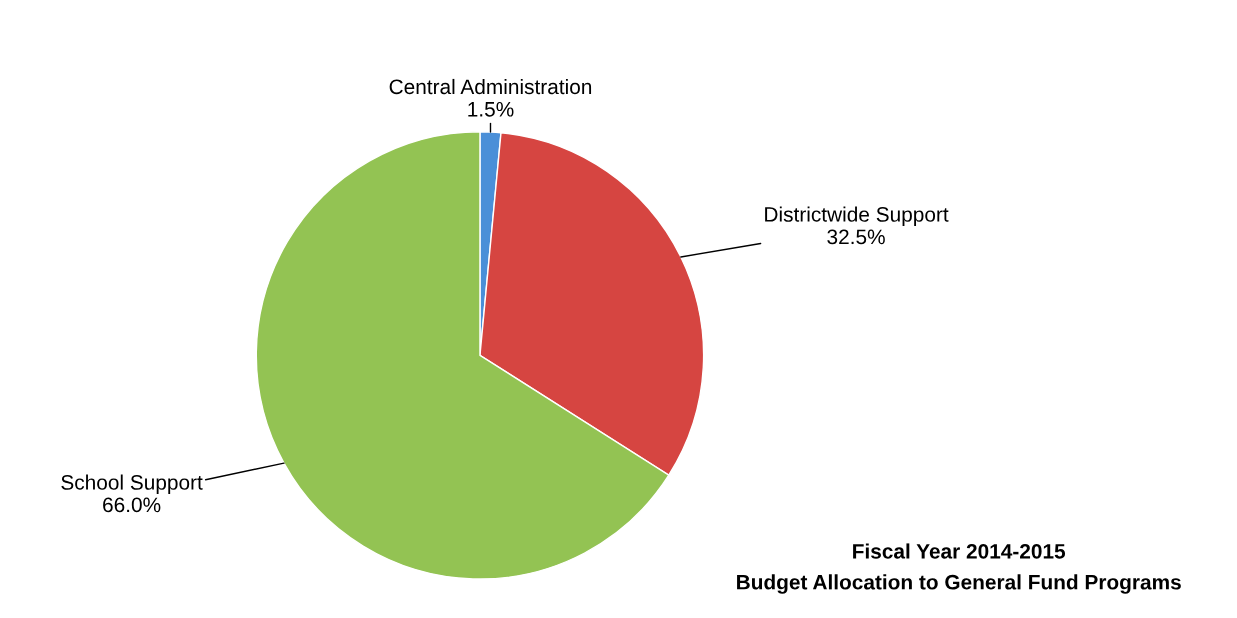 The image size is (1237, 618). Describe the element at coordinates (959, 551) in the screenshot. I see `text: Fiscal Year 2014-2015` at that location.